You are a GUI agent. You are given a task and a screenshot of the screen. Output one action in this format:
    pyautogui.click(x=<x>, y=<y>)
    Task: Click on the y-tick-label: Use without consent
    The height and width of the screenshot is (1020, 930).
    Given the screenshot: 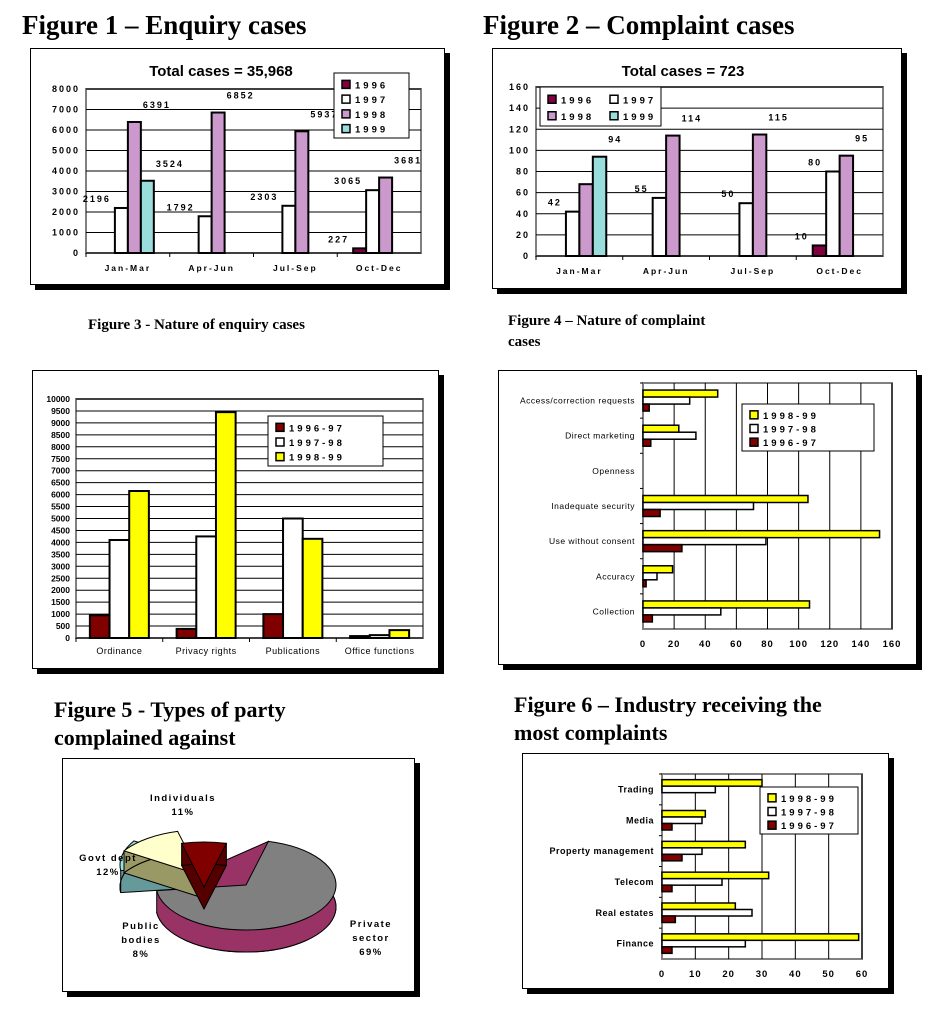 What is the action you would take?
    pyautogui.click(x=592, y=541)
    